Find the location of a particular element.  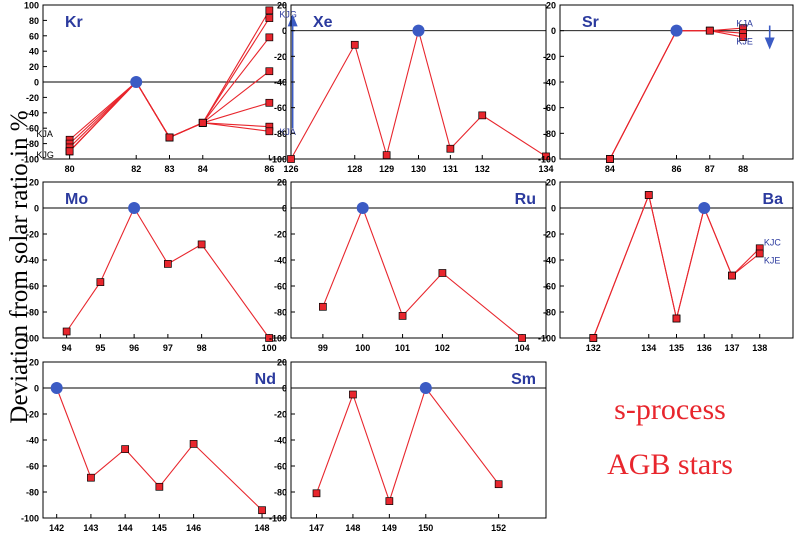

panel-kr-ytick-label: 20 is located at coordinates (34, 67).